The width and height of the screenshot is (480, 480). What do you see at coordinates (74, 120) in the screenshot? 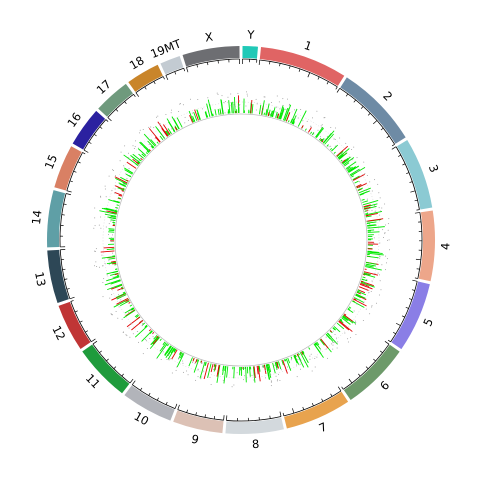
I see `chromosome-label-16: 16` at bounding box center [74, 120].